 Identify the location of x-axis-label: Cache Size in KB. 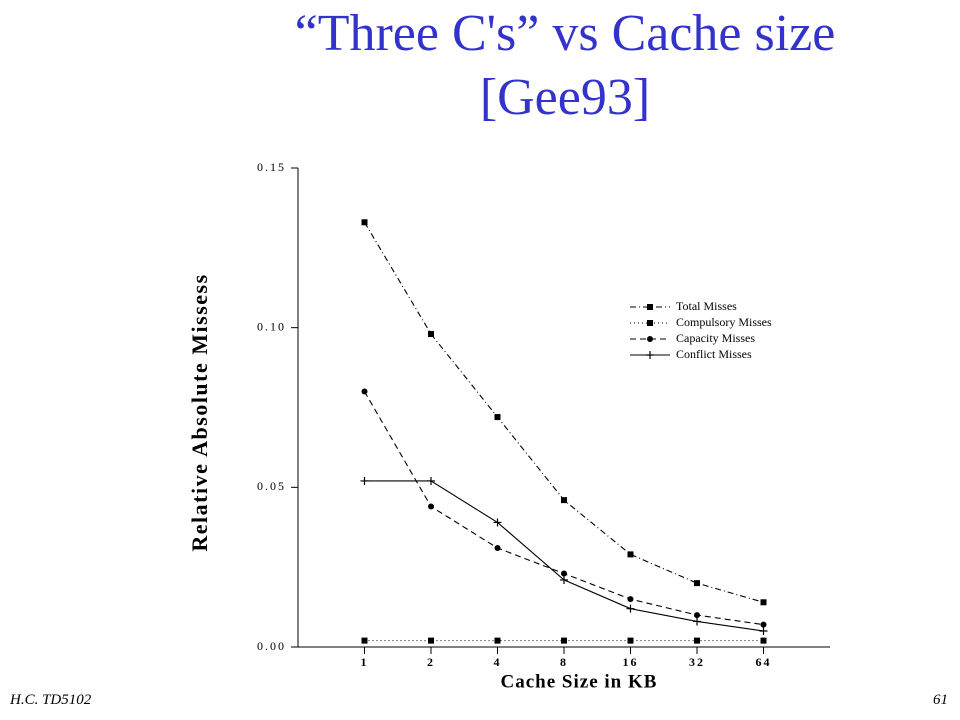
(579, 681).